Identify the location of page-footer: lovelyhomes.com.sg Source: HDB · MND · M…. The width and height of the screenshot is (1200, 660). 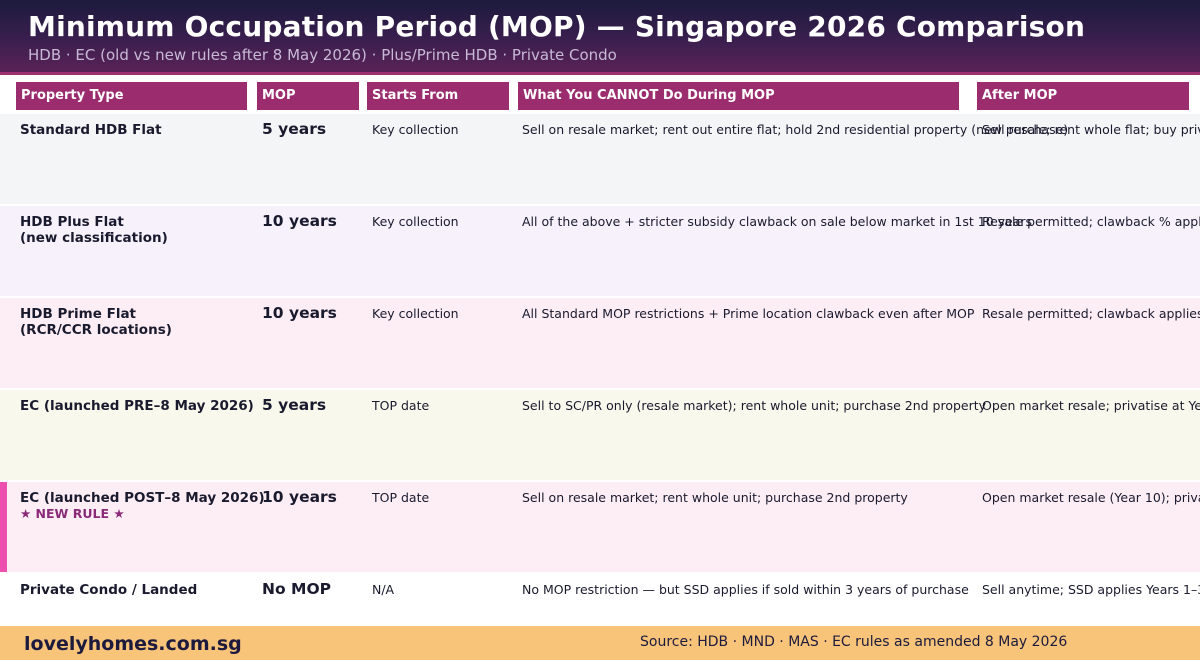
(600, 643).